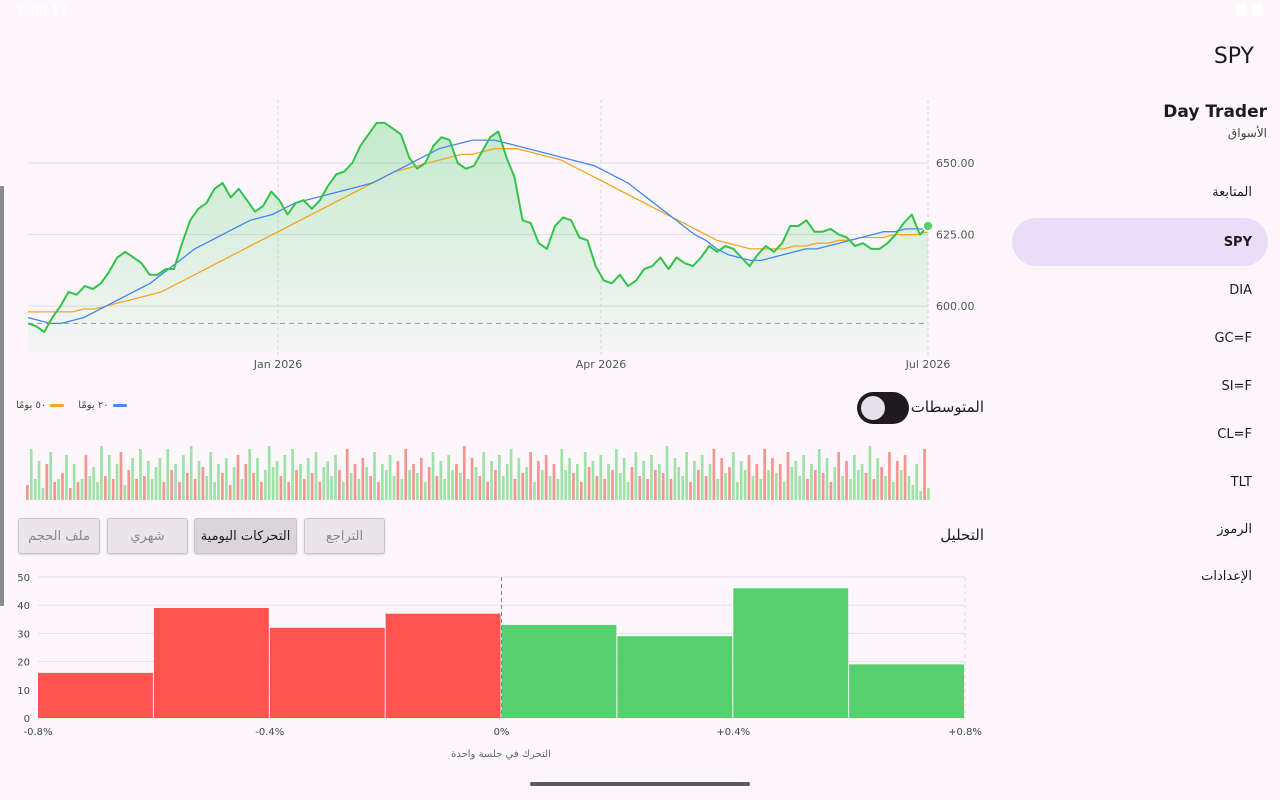  Describe the element at coordinates (1234, 529) in the screenshot. I see `nav-symbols: الرموز` at that location.